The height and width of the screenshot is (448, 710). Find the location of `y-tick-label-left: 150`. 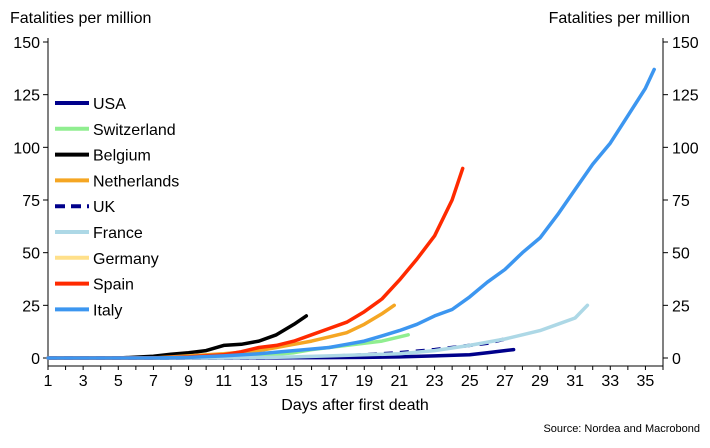

y-tick-label-left: 150 is located at coordinates (26, 43).